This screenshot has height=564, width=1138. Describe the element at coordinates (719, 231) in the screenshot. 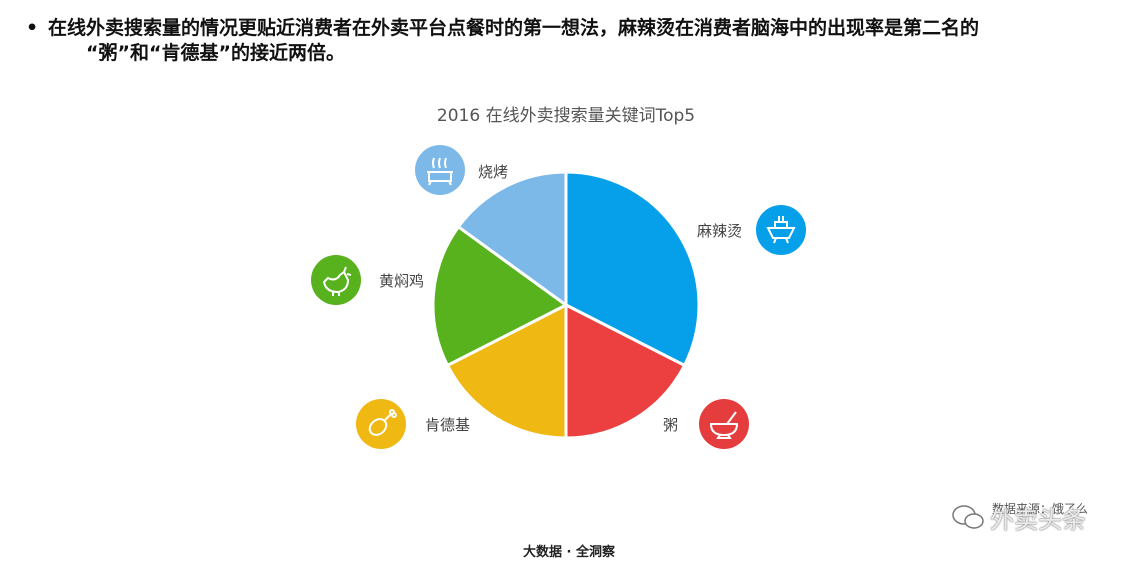

I see `slice-label: 麻辣烫` at that location.